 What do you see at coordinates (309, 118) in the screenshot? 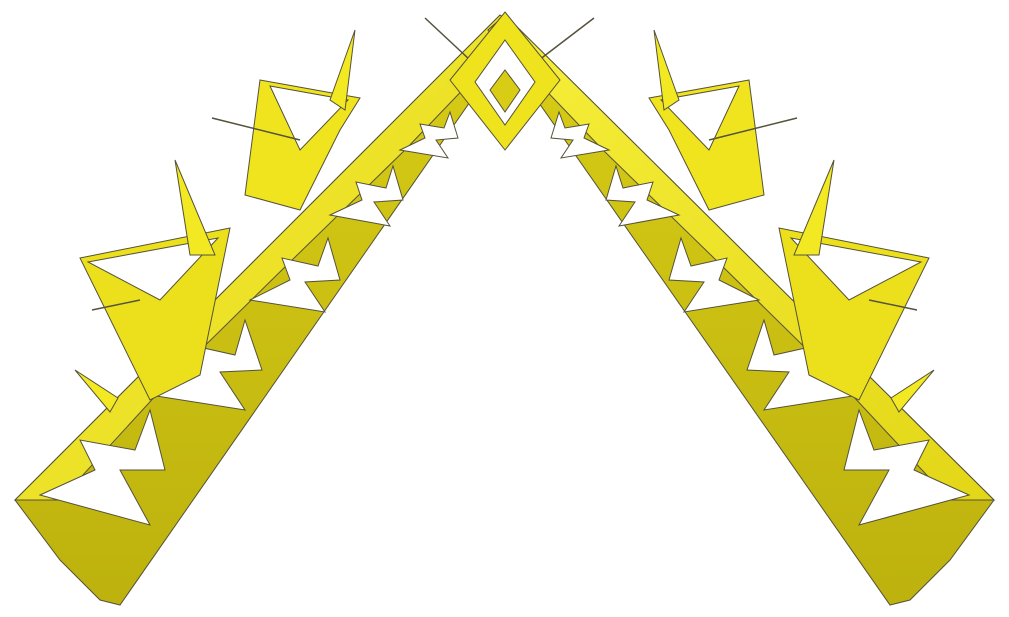
I see `left-panel-d` at bounding box center [309, 118].